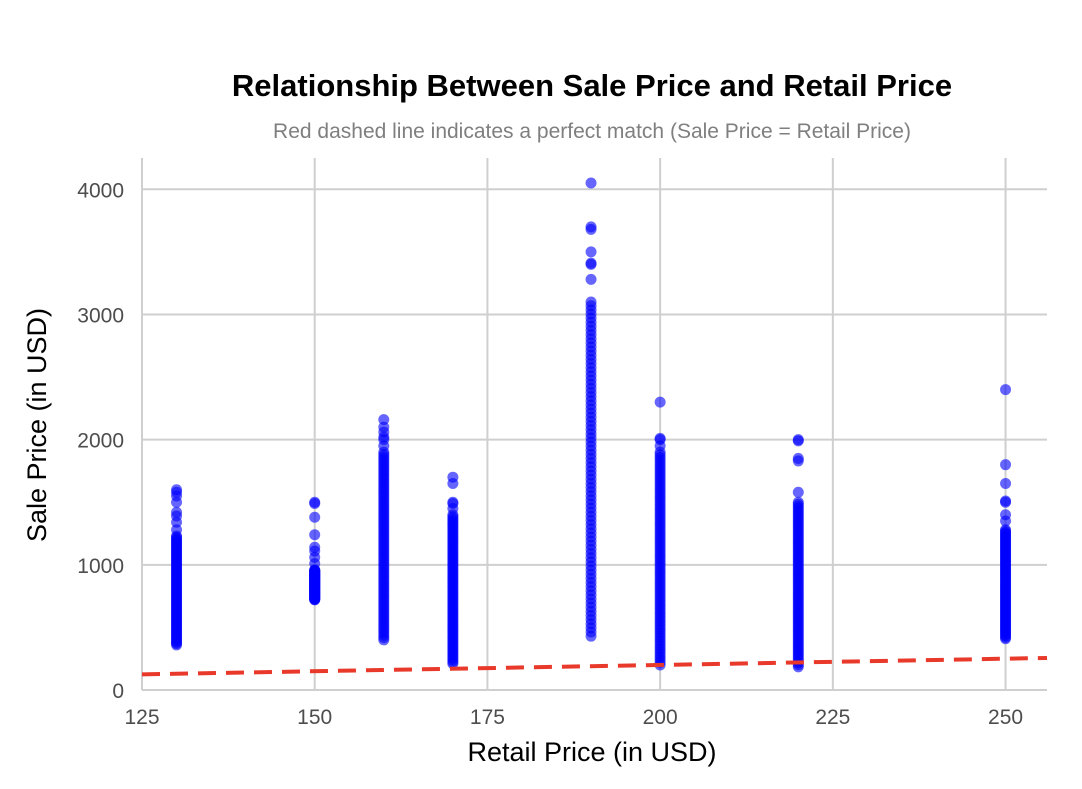  I want to click on y-tick-label: 1000, so click(100, 566).